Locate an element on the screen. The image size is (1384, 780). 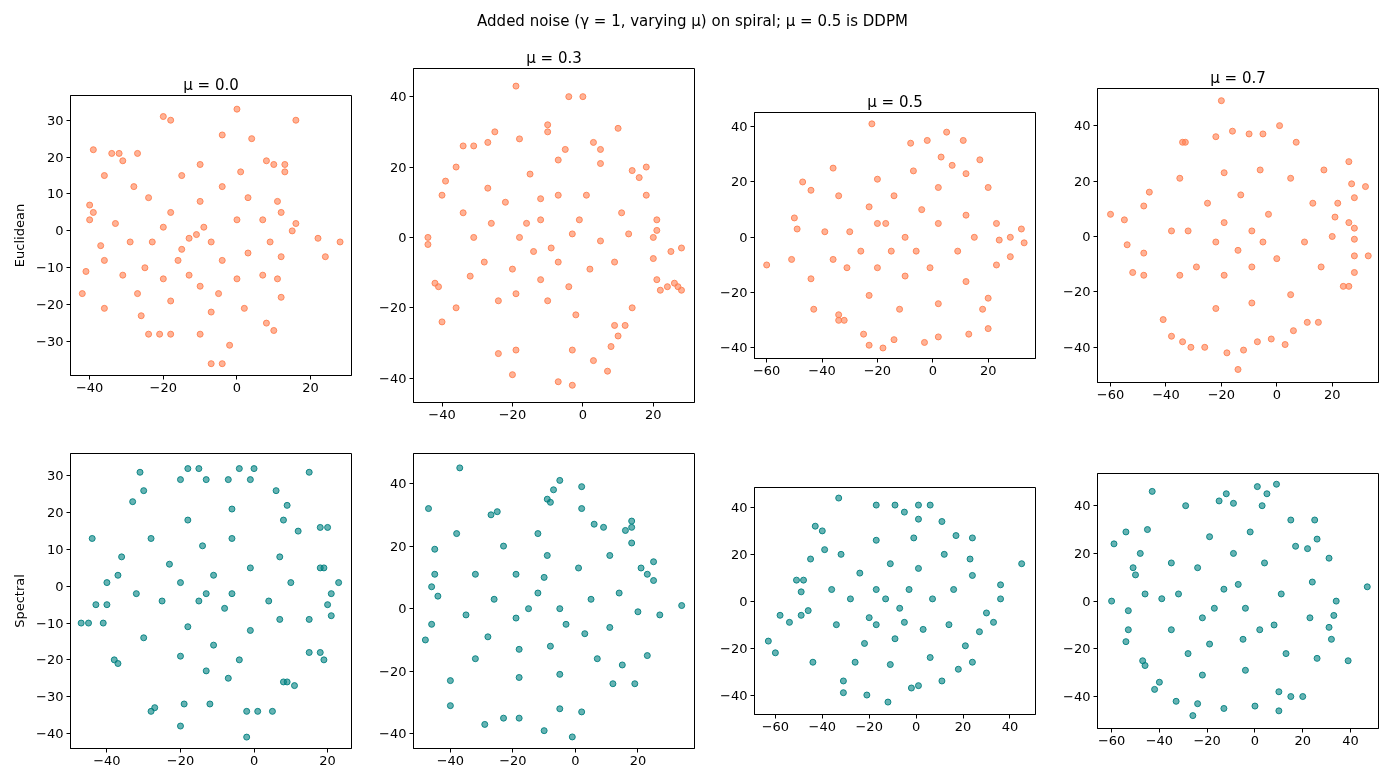
chart-title: μ = 0.5 is located at coordinates (895, 101).